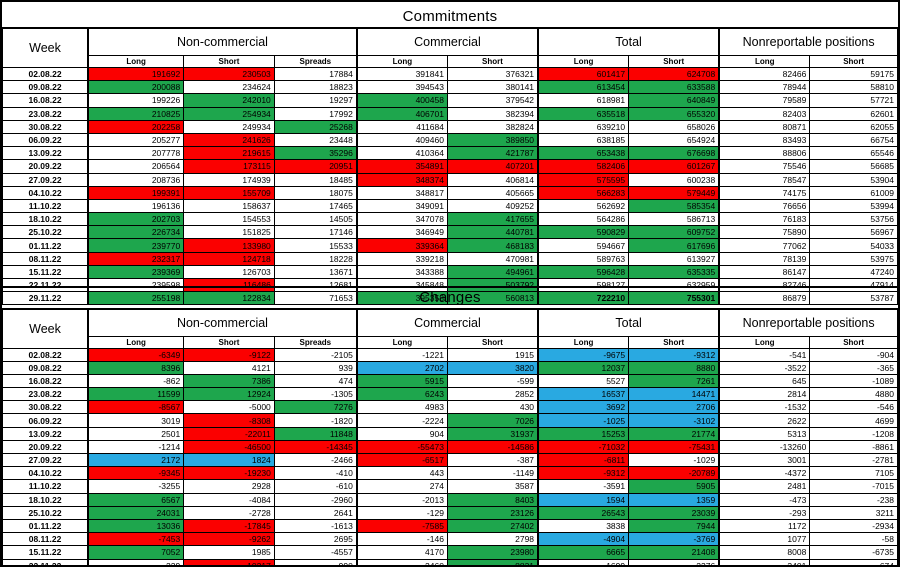  Describe the element at coordinates (229, 473) in the screenshot. I see `value-cell: -19230` at that location.